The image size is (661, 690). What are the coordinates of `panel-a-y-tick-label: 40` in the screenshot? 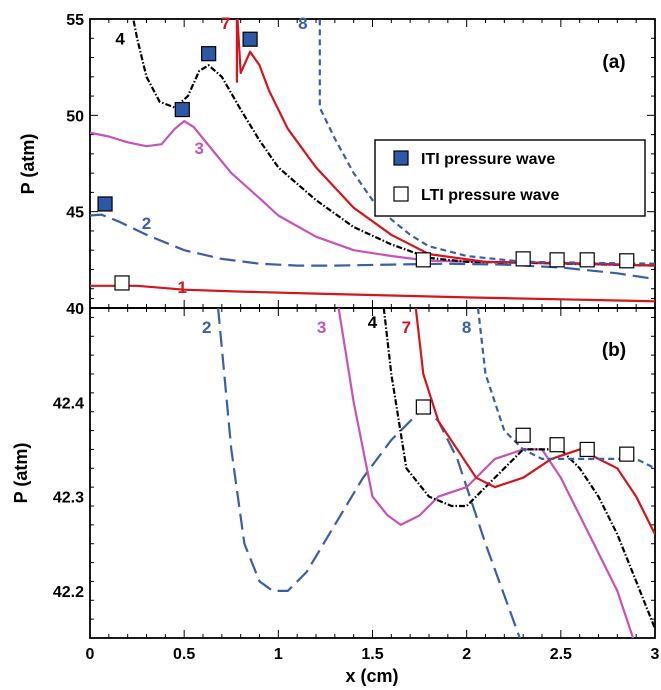 It's located at (75, 309).